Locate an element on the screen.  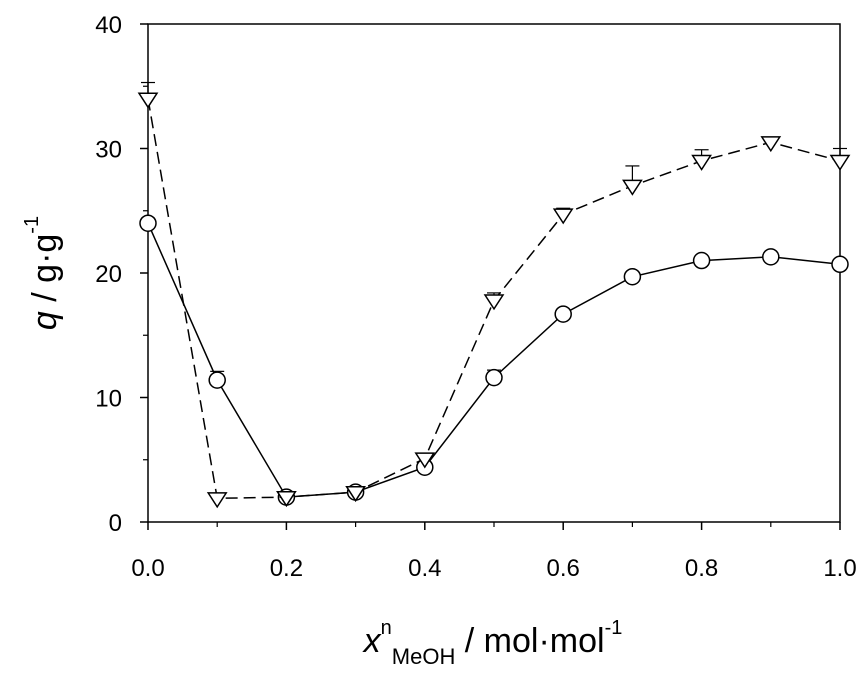
y-tick-label: 40 is located at coordinates (108, 25).